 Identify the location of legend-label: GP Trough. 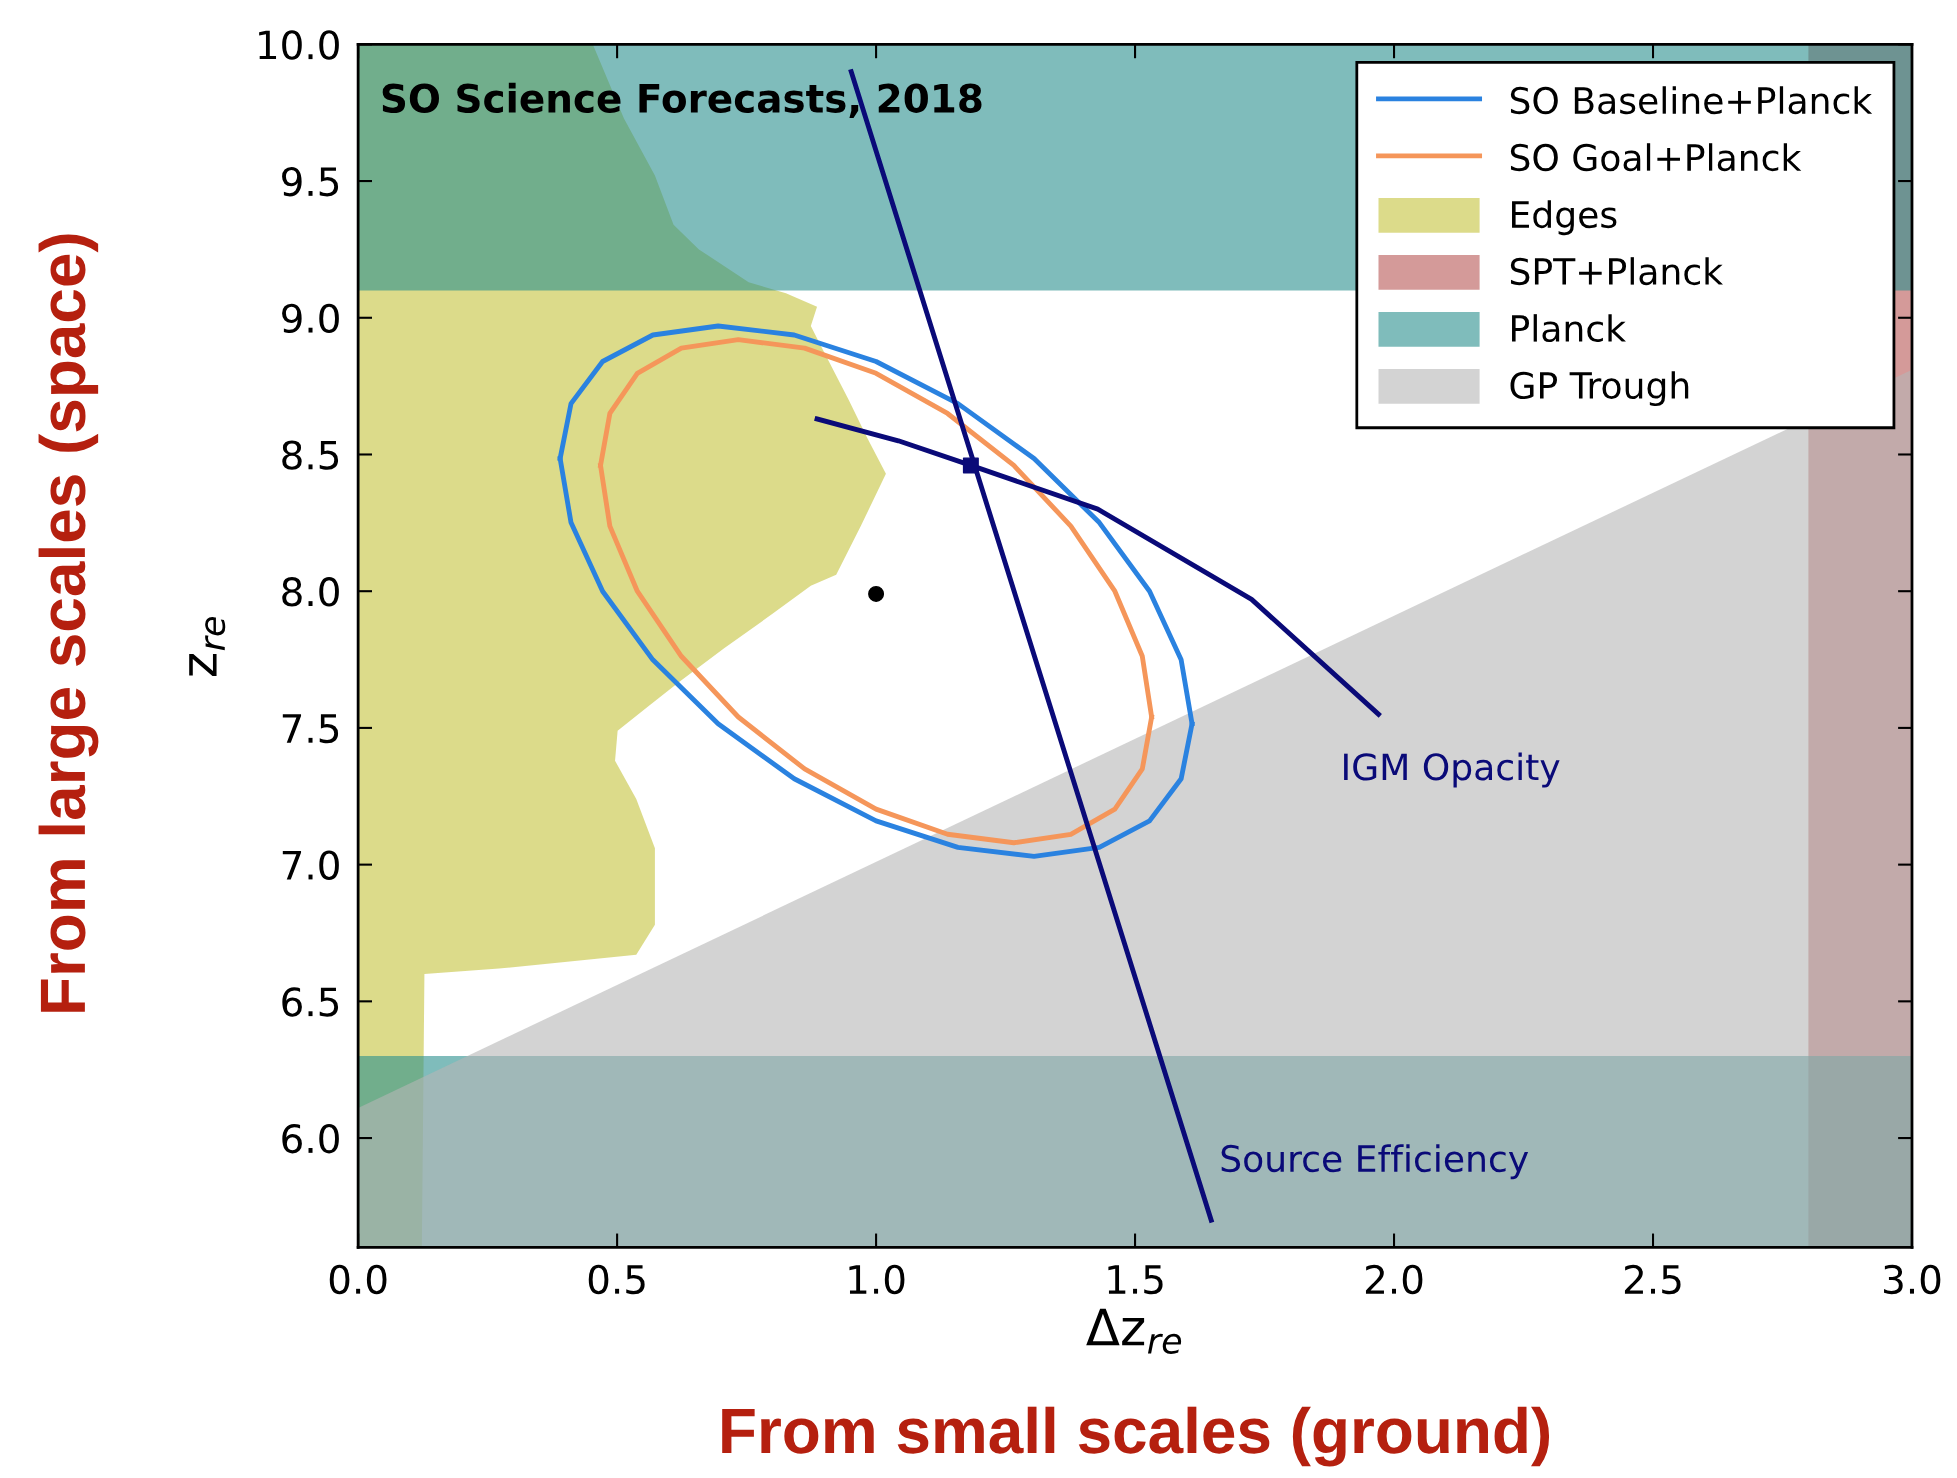
(1599, 389).